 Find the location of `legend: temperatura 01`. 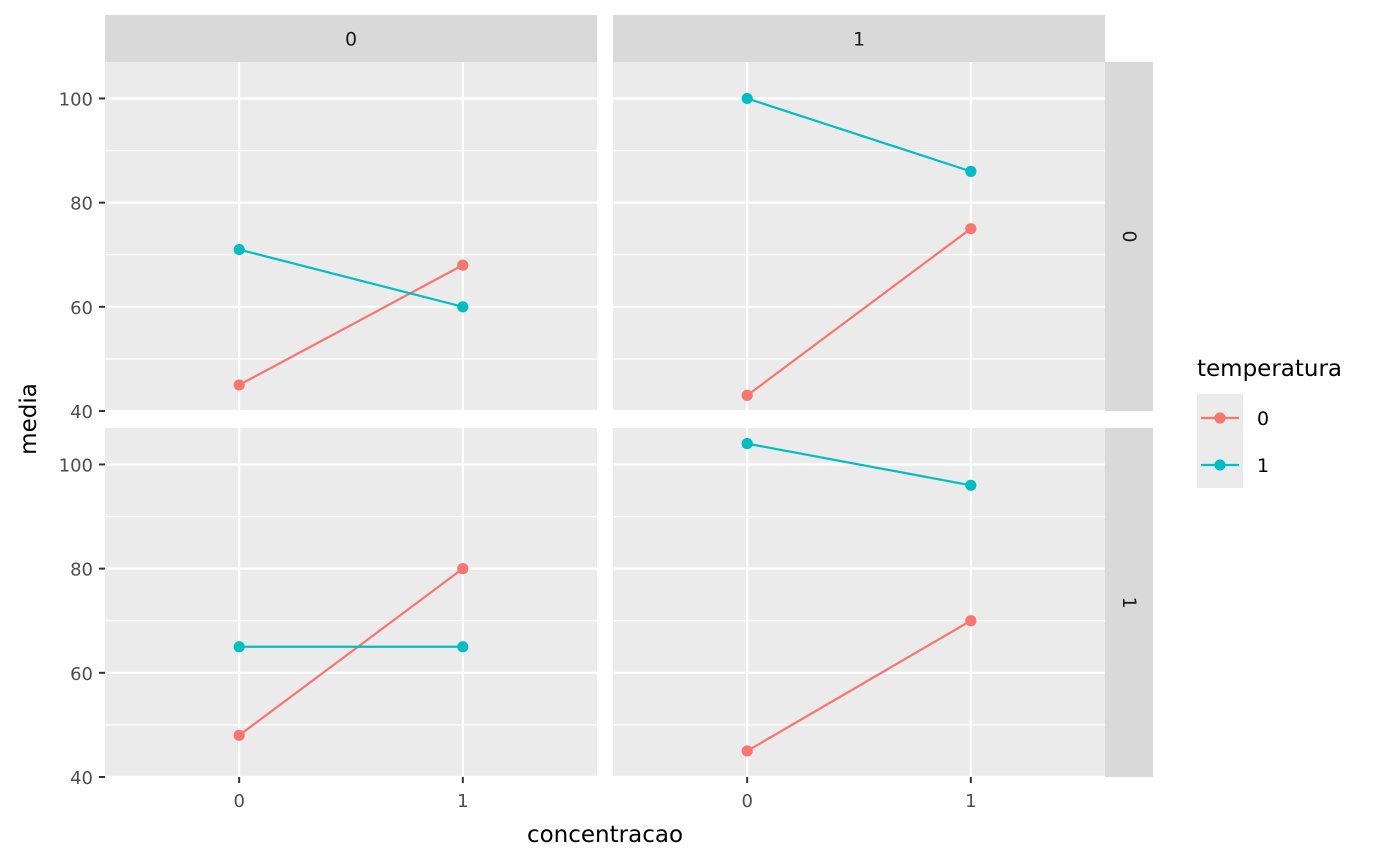

legend: temperatura 01 is located at coordinates (1269, 422).